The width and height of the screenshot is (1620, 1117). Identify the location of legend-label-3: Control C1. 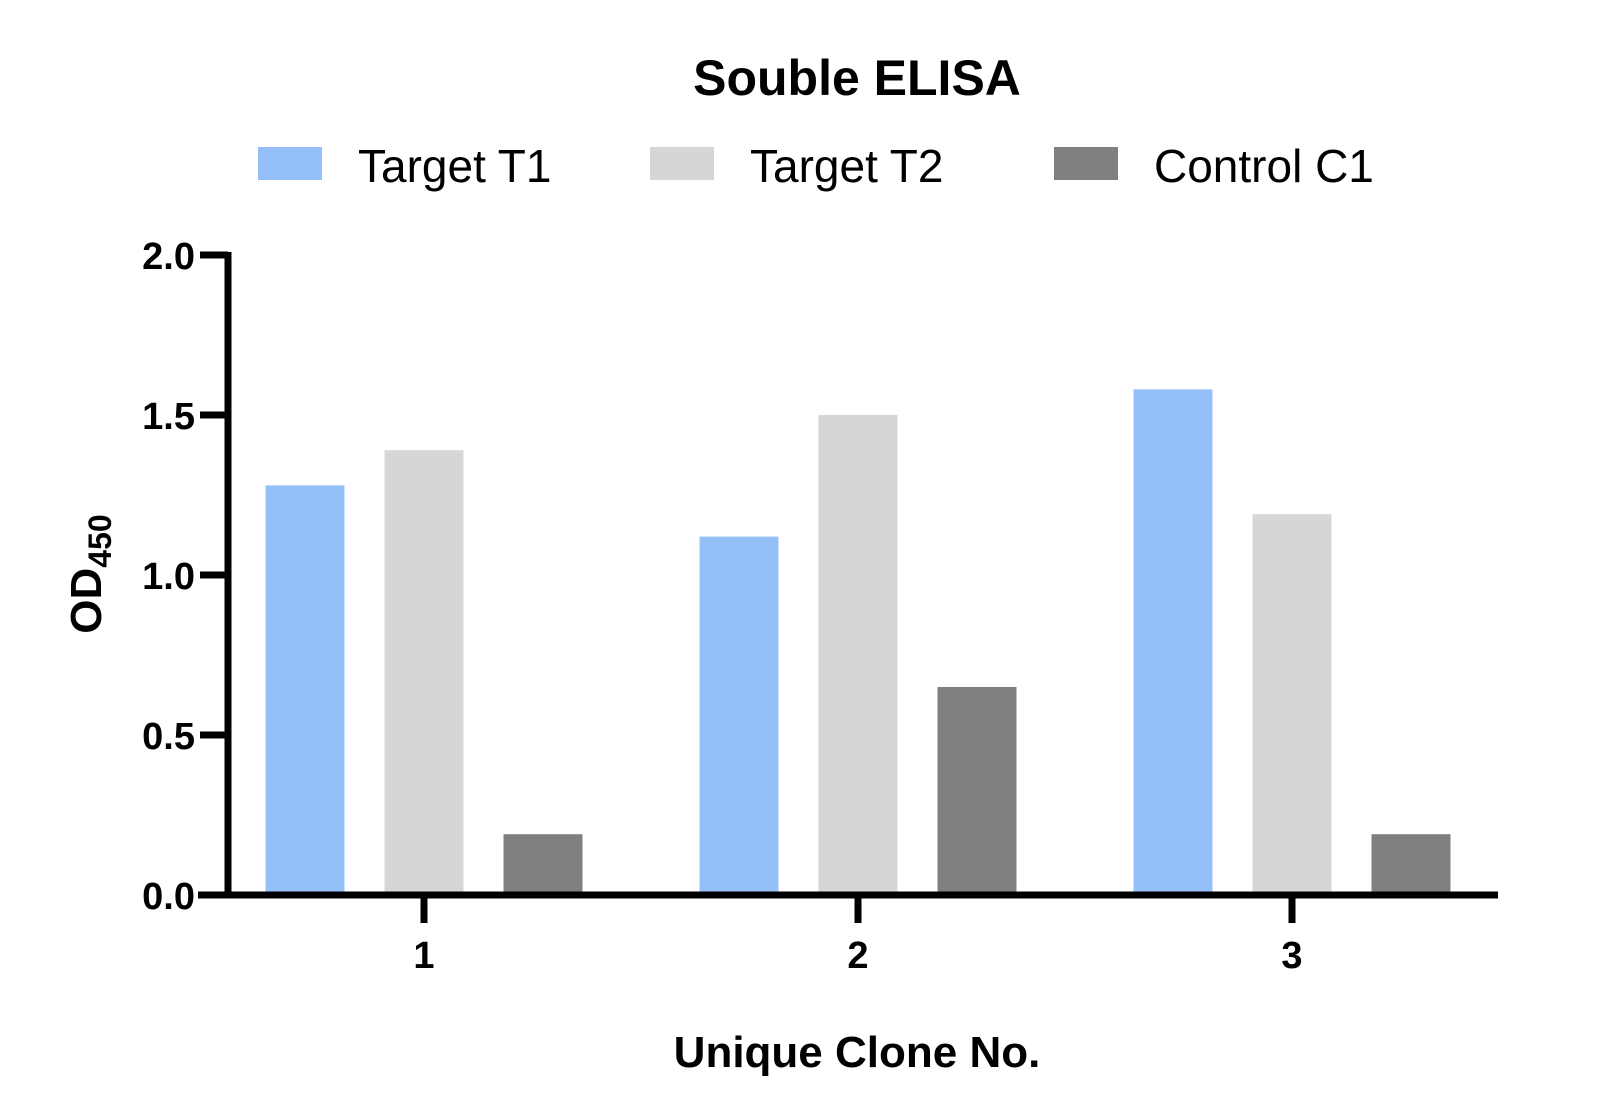
(1264, 166).